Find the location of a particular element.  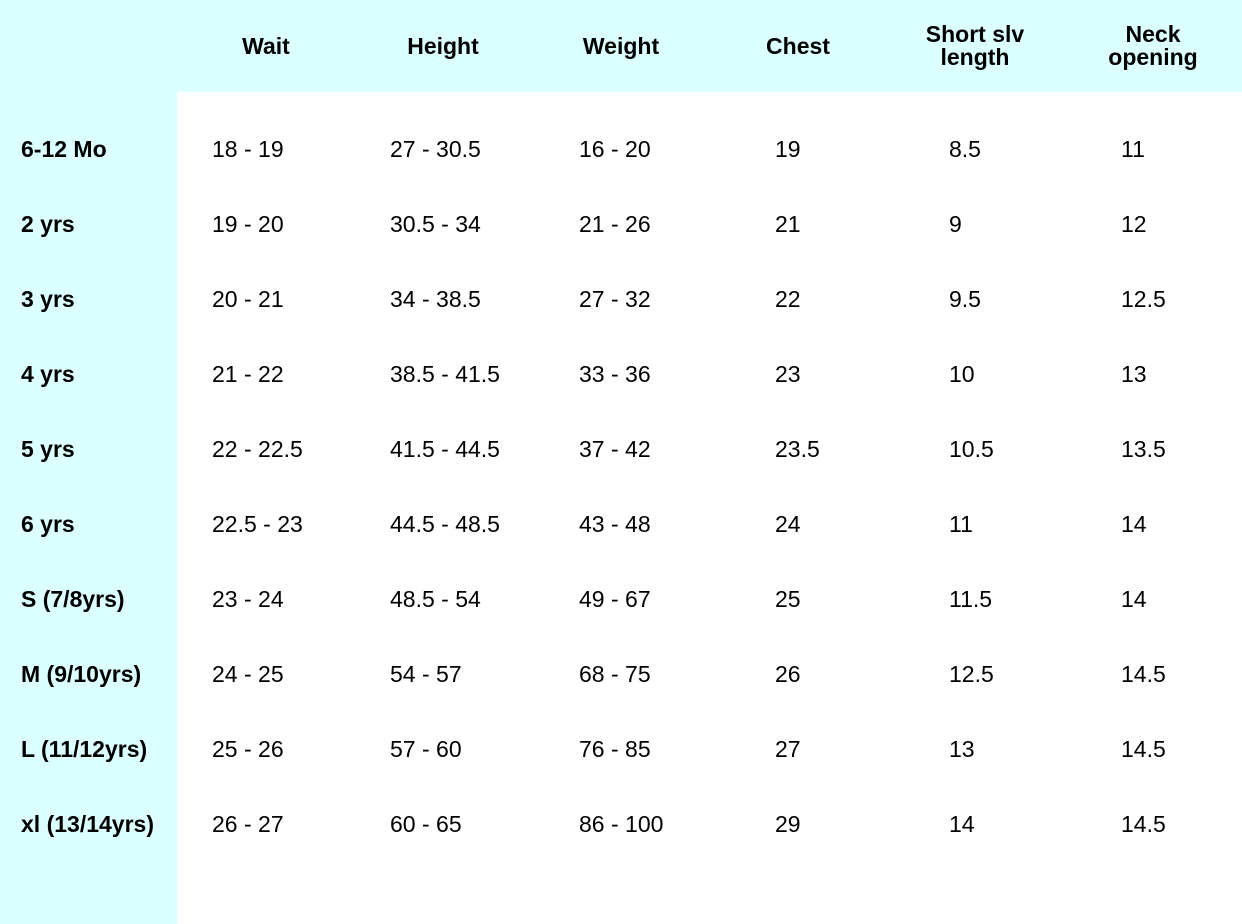

table-cell: 41.5 - 44.5 is located at coordinates (445, 449).